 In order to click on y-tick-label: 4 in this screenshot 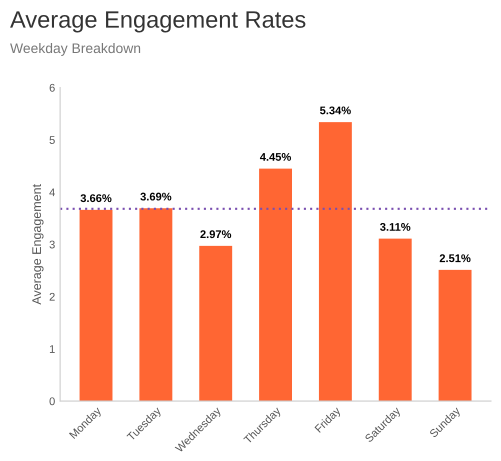, I will do `click(52, 192)`.